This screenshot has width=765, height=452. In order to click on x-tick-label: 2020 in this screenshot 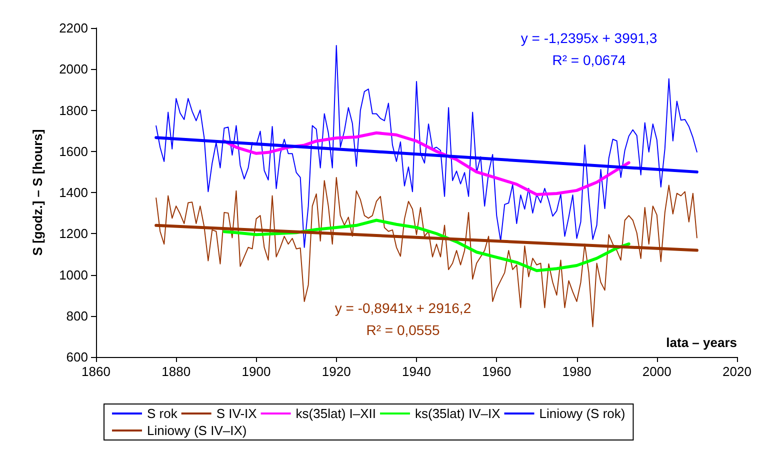, I will do `click(737, 371)`.